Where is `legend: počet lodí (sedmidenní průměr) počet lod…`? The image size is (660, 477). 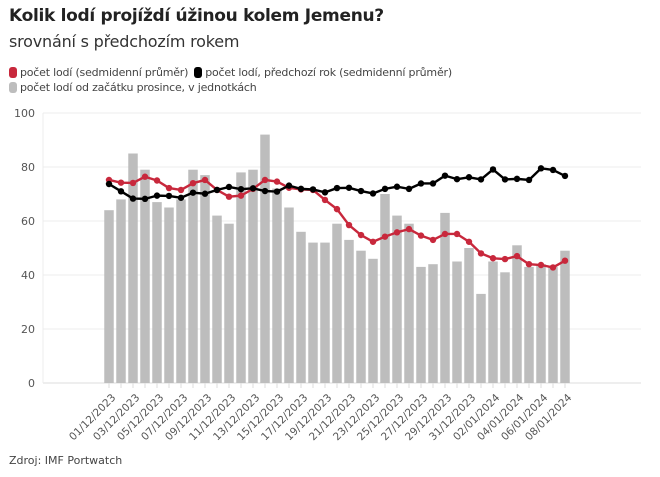
legend: počet lodí (sedmidenní průměr) počet lod… is located at coordinates (233, 72).